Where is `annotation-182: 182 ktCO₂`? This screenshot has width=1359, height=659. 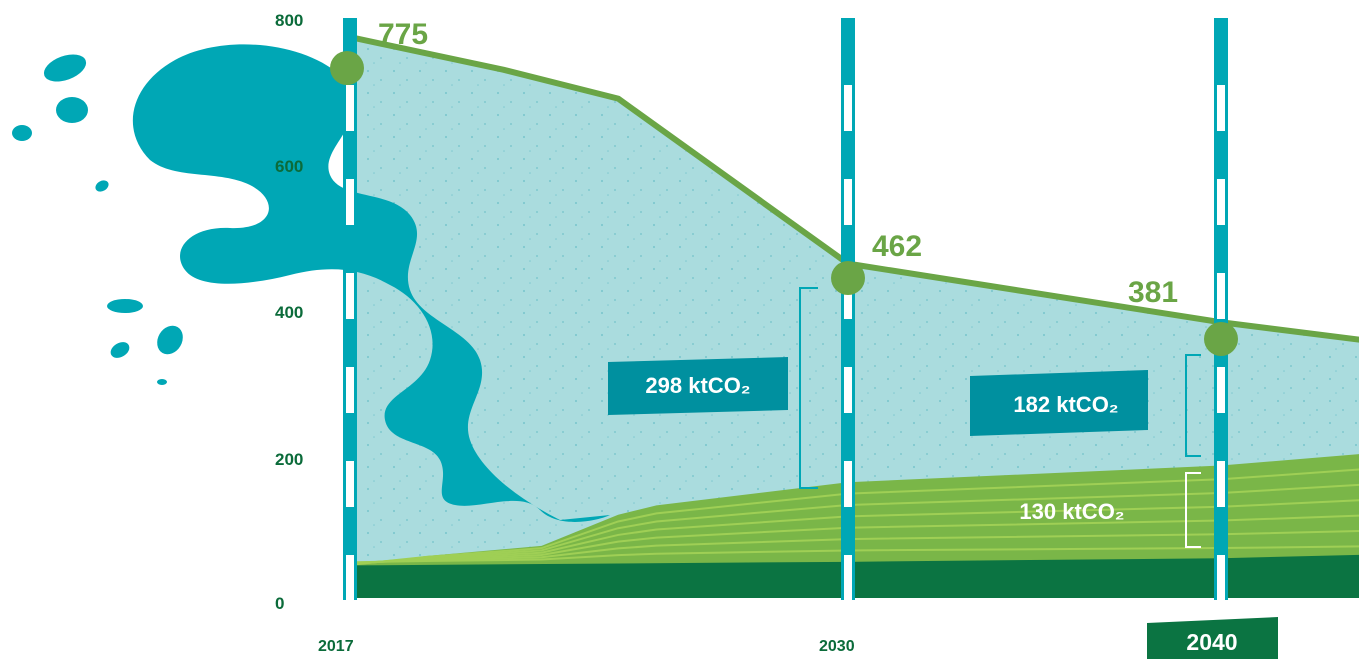
annotation-182: 182 ktCO₂ is located at coordinates (1059, 403).